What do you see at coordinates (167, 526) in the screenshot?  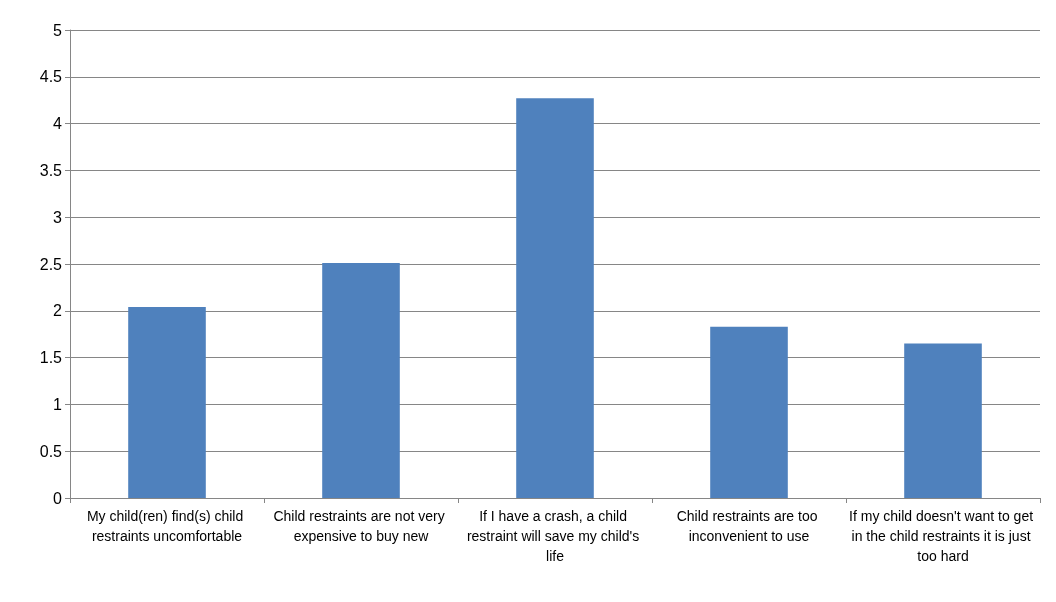 I see `x-tick-label: My child(ren) find(s) child restraints uncomfortable` at bounding box center [167, 526].